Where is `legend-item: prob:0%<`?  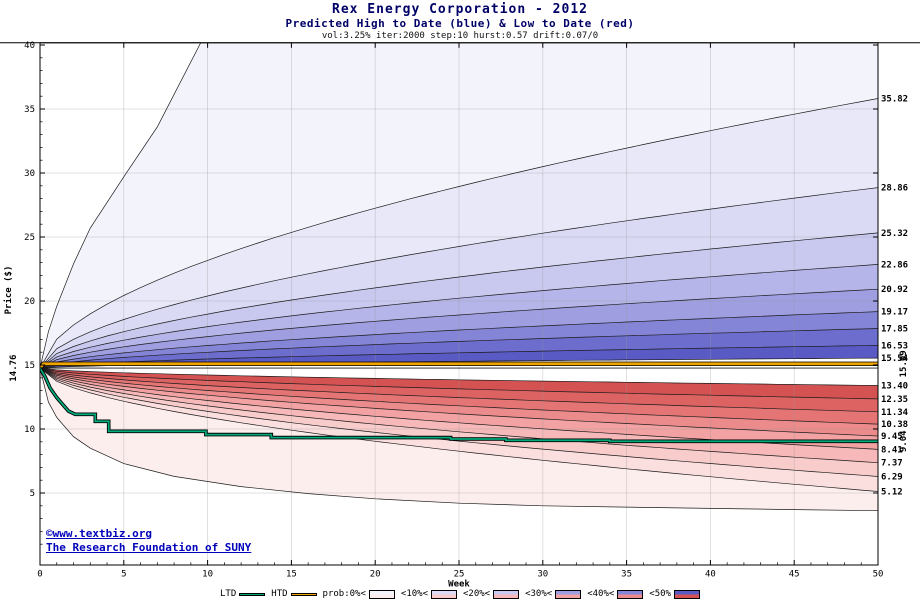
legend-item: prob:0%< is located at coordinates (359, 594).